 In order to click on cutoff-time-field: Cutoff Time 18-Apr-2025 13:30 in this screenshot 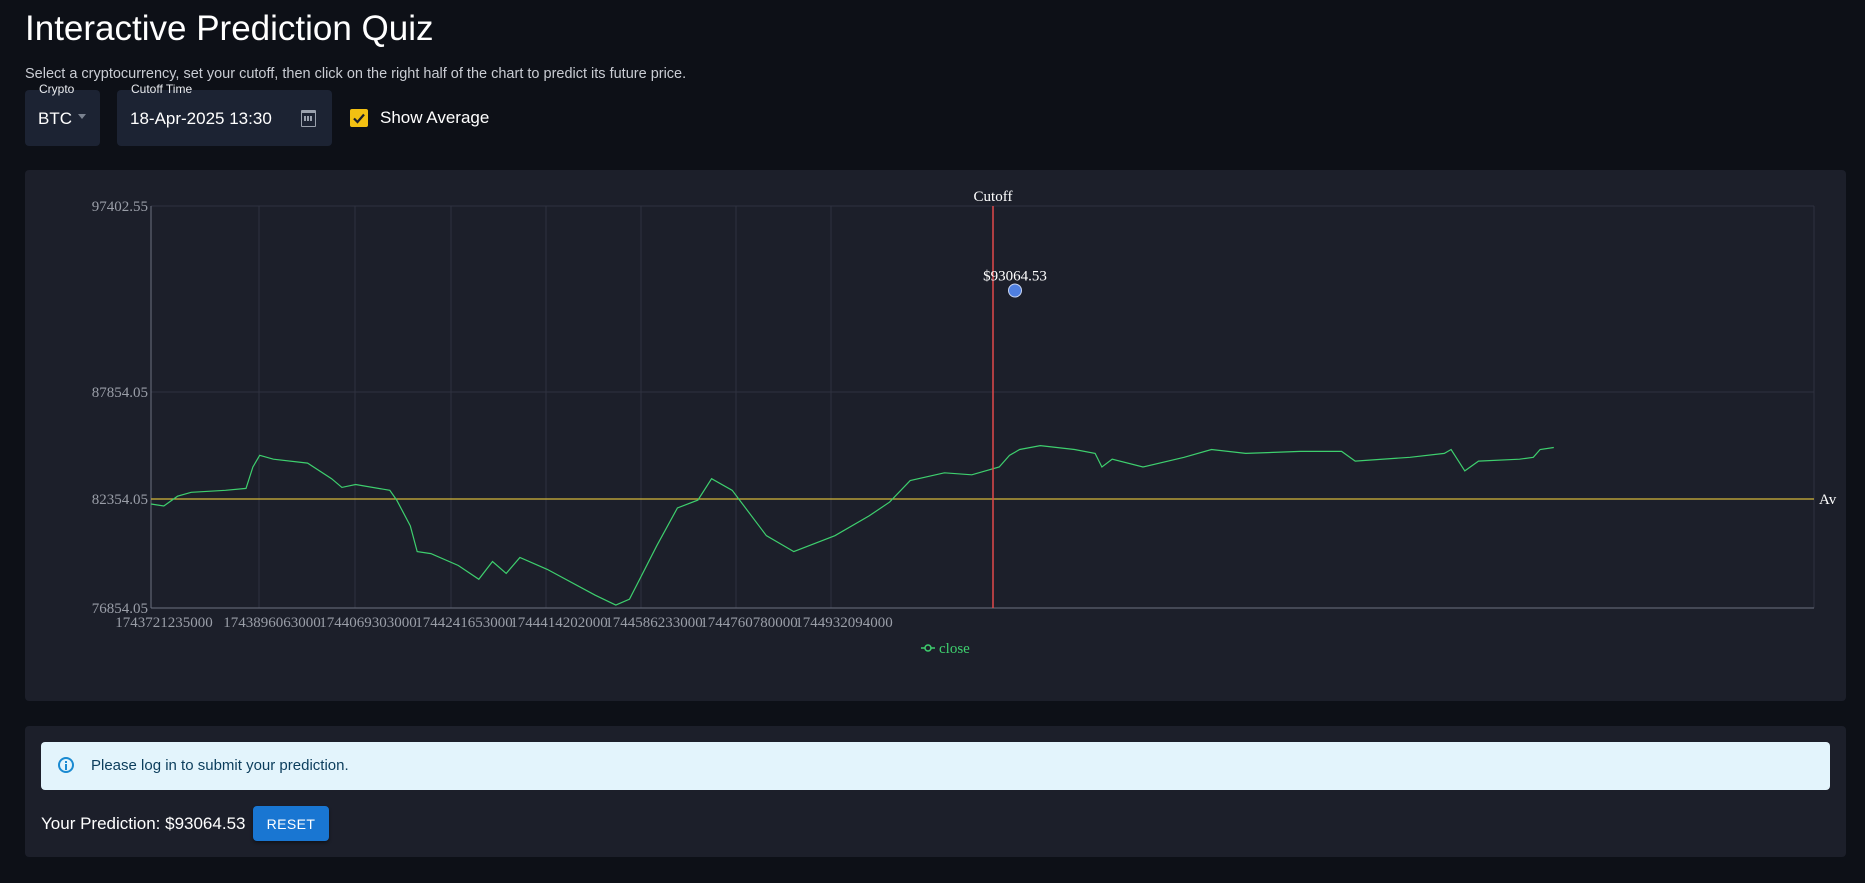, I will do `click(224, 114)`.